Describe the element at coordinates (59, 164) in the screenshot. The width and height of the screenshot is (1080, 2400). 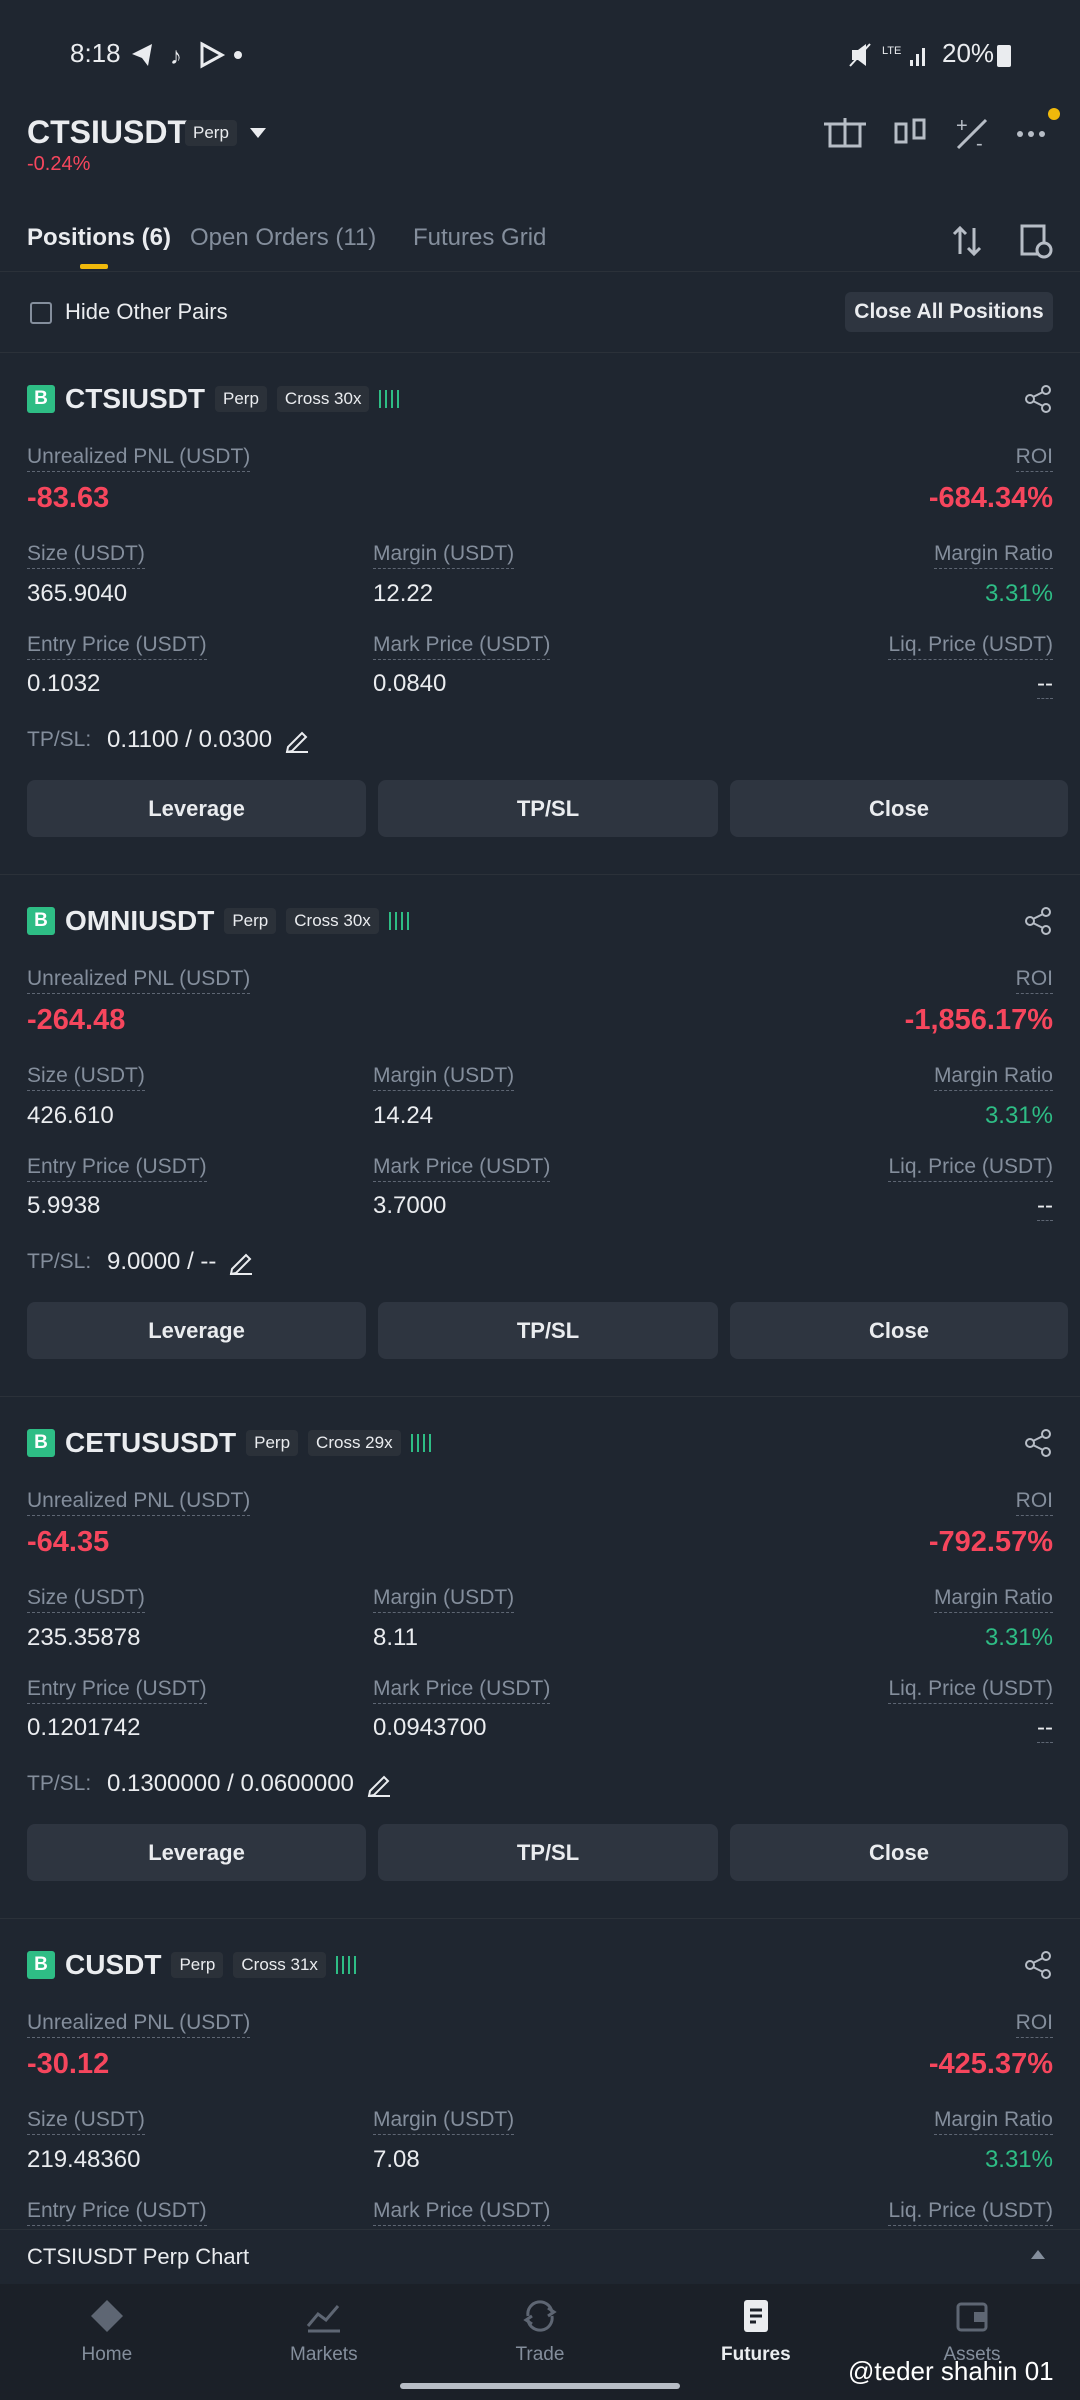
I see `header-change: -0.24%` at that location.